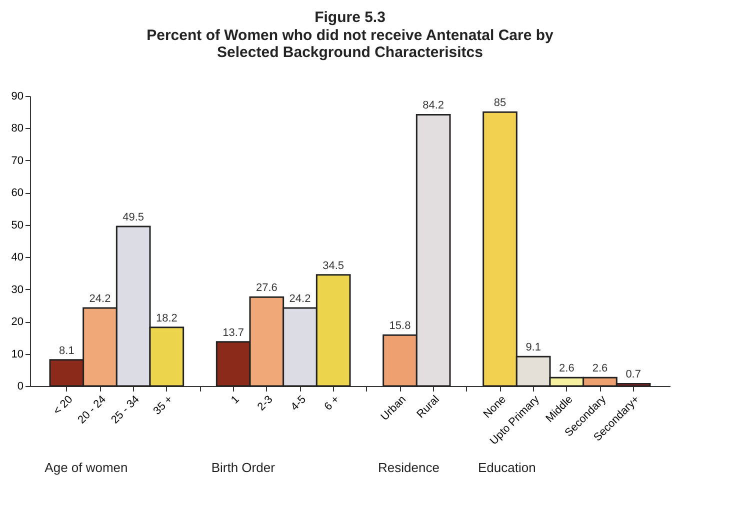 This screenshot has width=753, height=508. Describe the element at coordinates (17, 322) in the screenshot. I see `y-tick-label: 20` at that location.